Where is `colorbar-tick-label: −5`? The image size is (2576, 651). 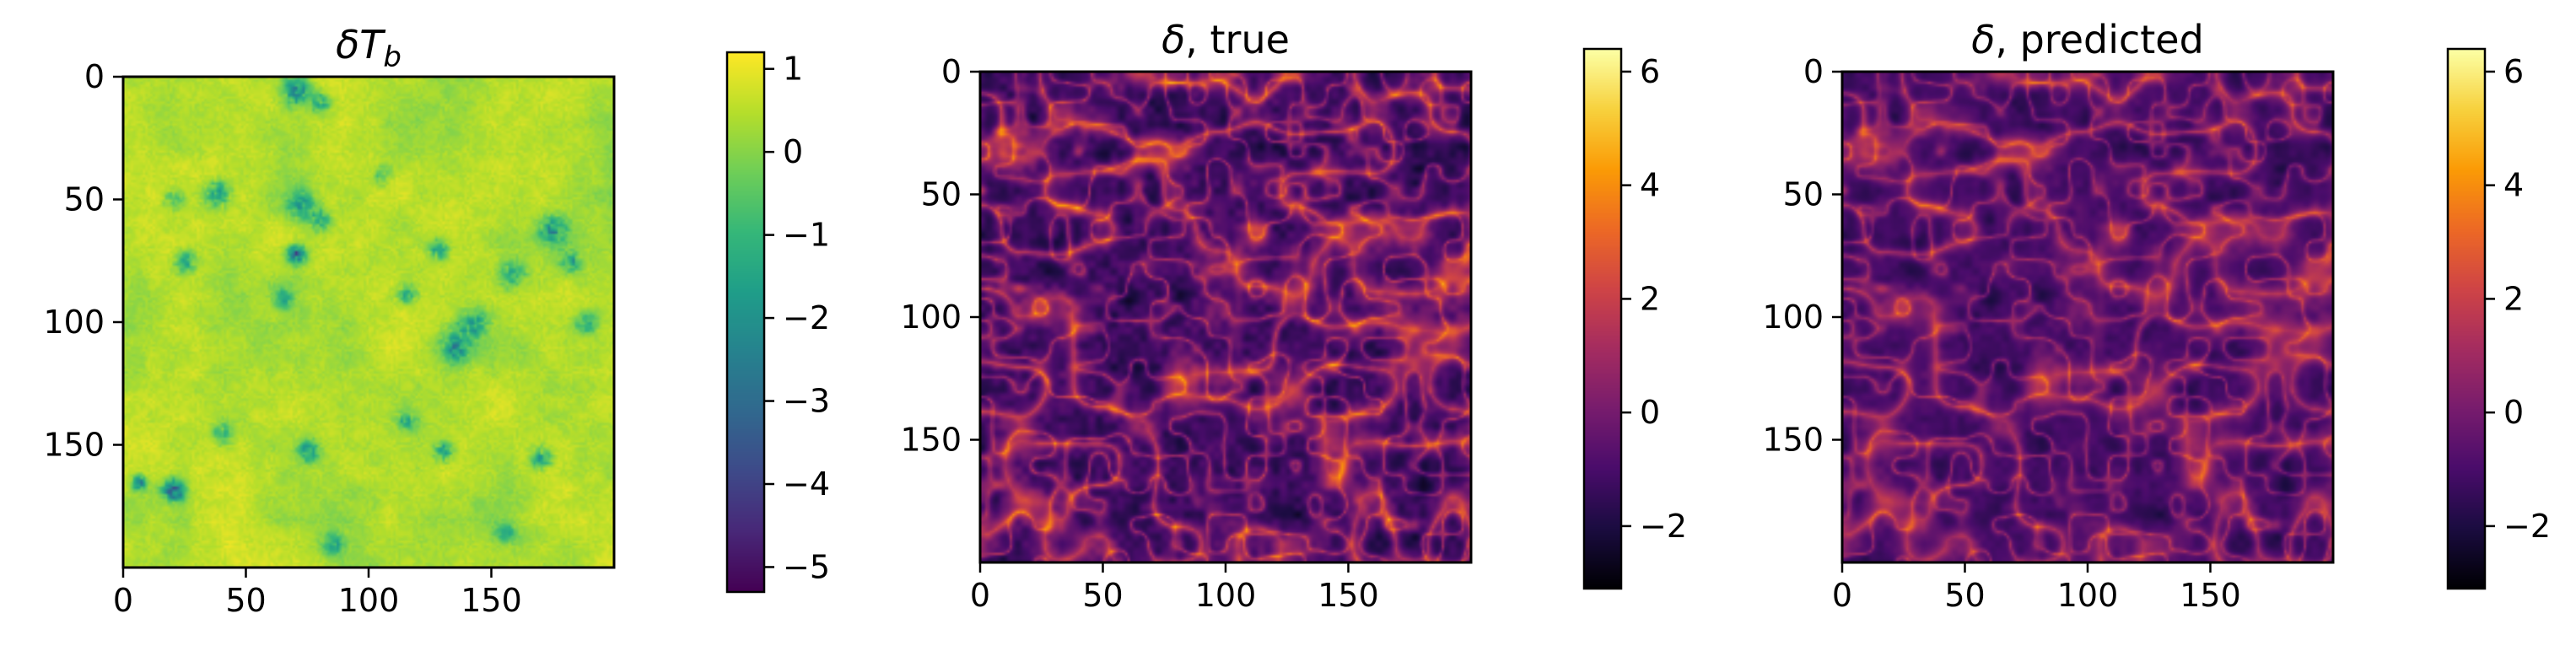
colorbar-tick-label: −5 is located at coordinates (806, 566).